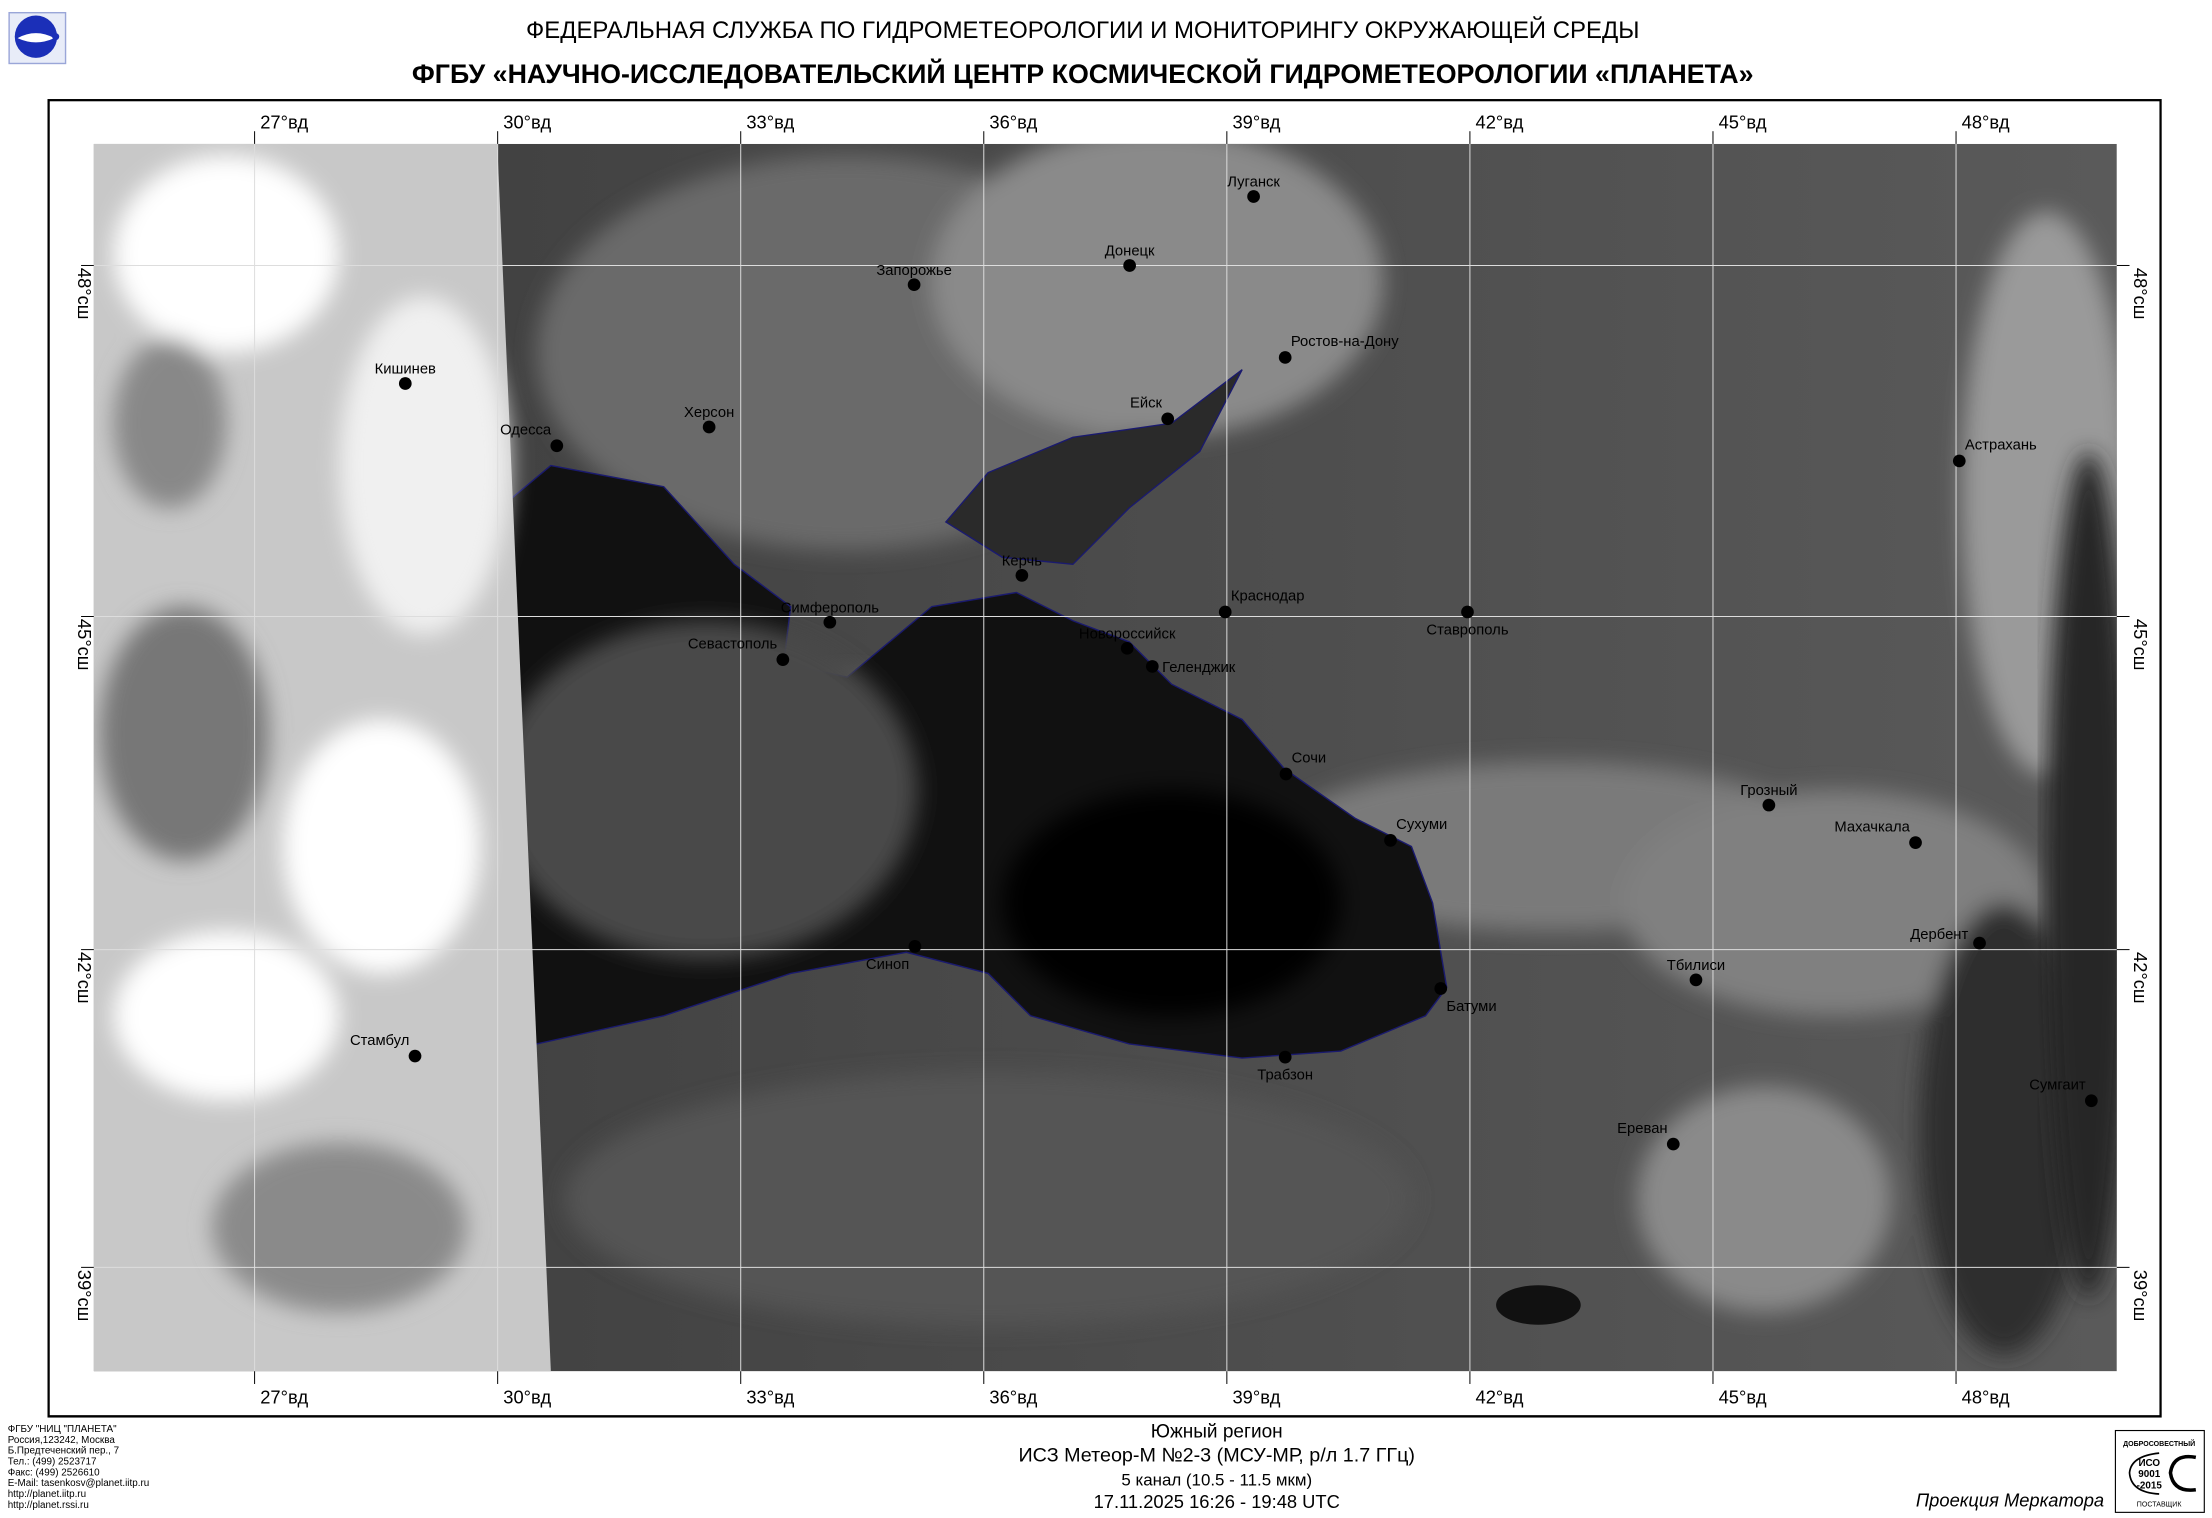 This screenshot has width=2212, height=1518. Describe the element at coordinates (887, 965) in the screenshot. I see `city-label: Синоп` at that location.